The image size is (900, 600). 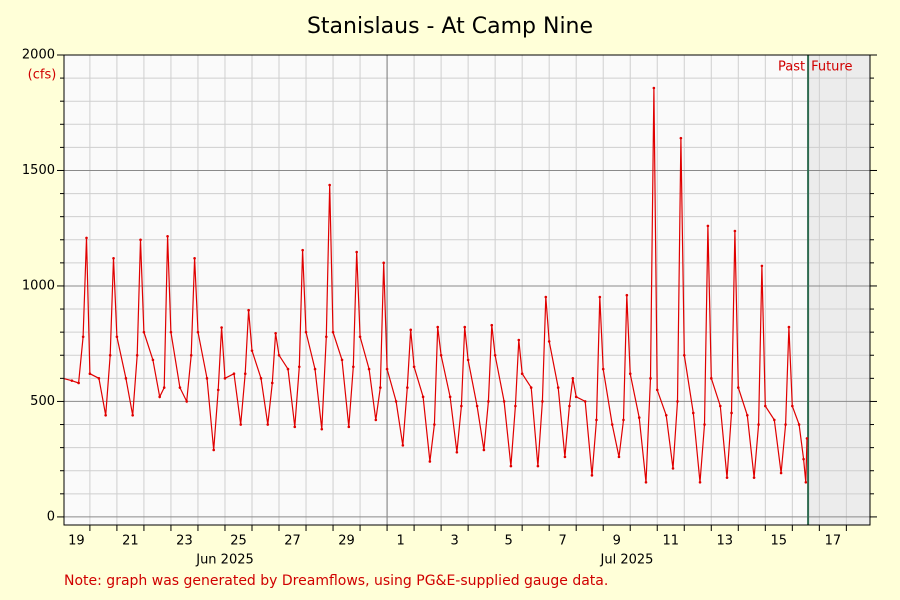 I want to click on x-tick-label: 23, so click(x=184, y=541).